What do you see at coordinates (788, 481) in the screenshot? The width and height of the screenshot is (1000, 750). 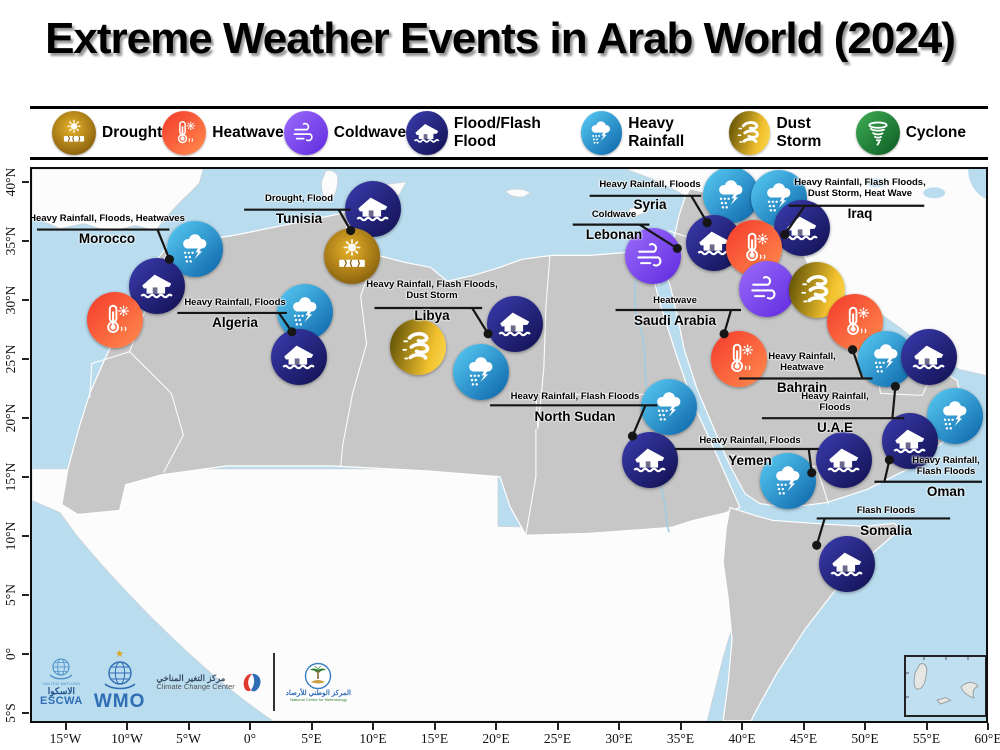 I see `marker-rainfall-yemen` at bounding box center [788, 481].